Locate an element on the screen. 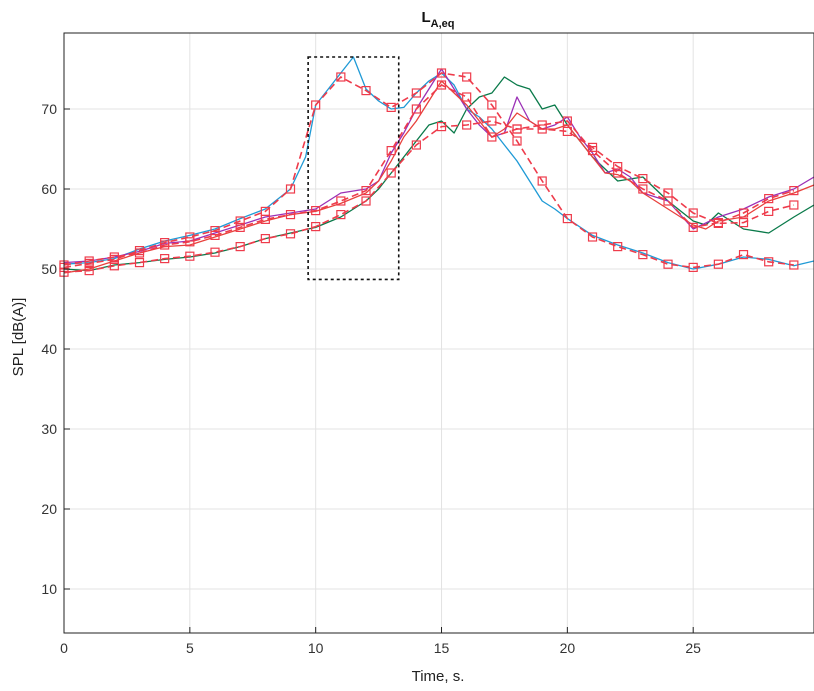 Image resolution: width=814 pixels, height=691 pixels. y-tick-label: 20 is located at coordinates (49, 509).